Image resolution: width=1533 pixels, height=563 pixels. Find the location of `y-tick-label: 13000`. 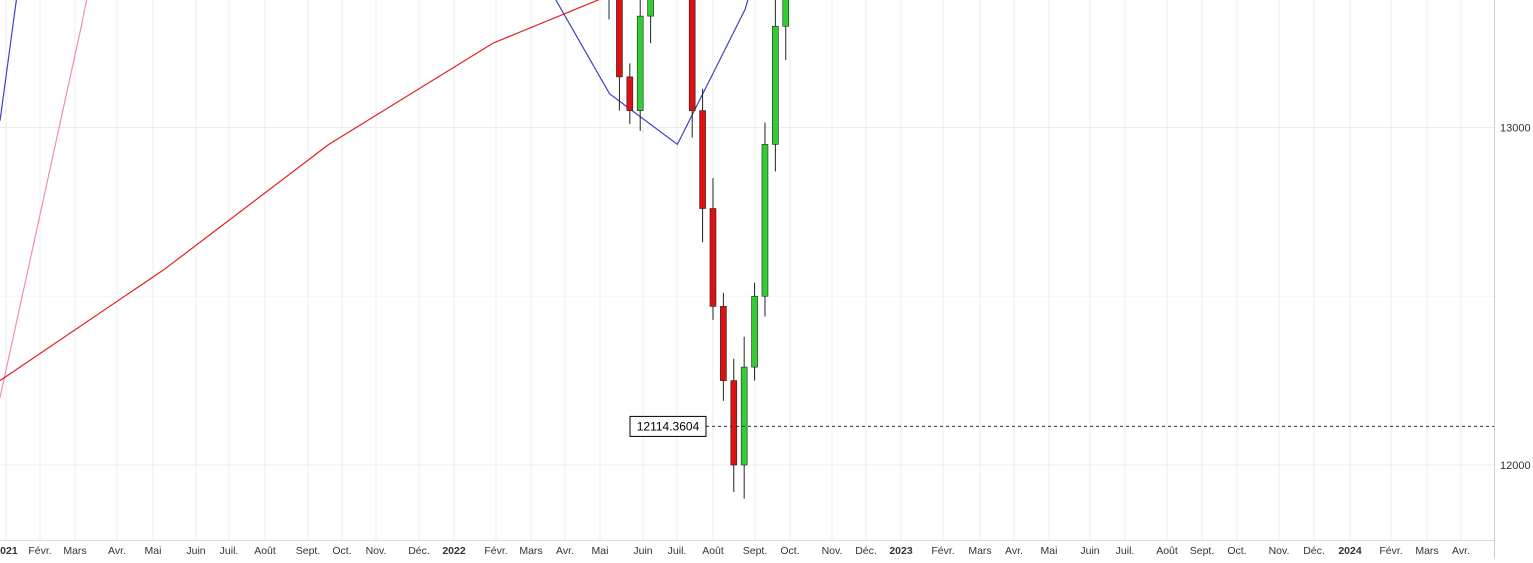

y-tick-label: 13000 is located at coordinates (1515, 129).